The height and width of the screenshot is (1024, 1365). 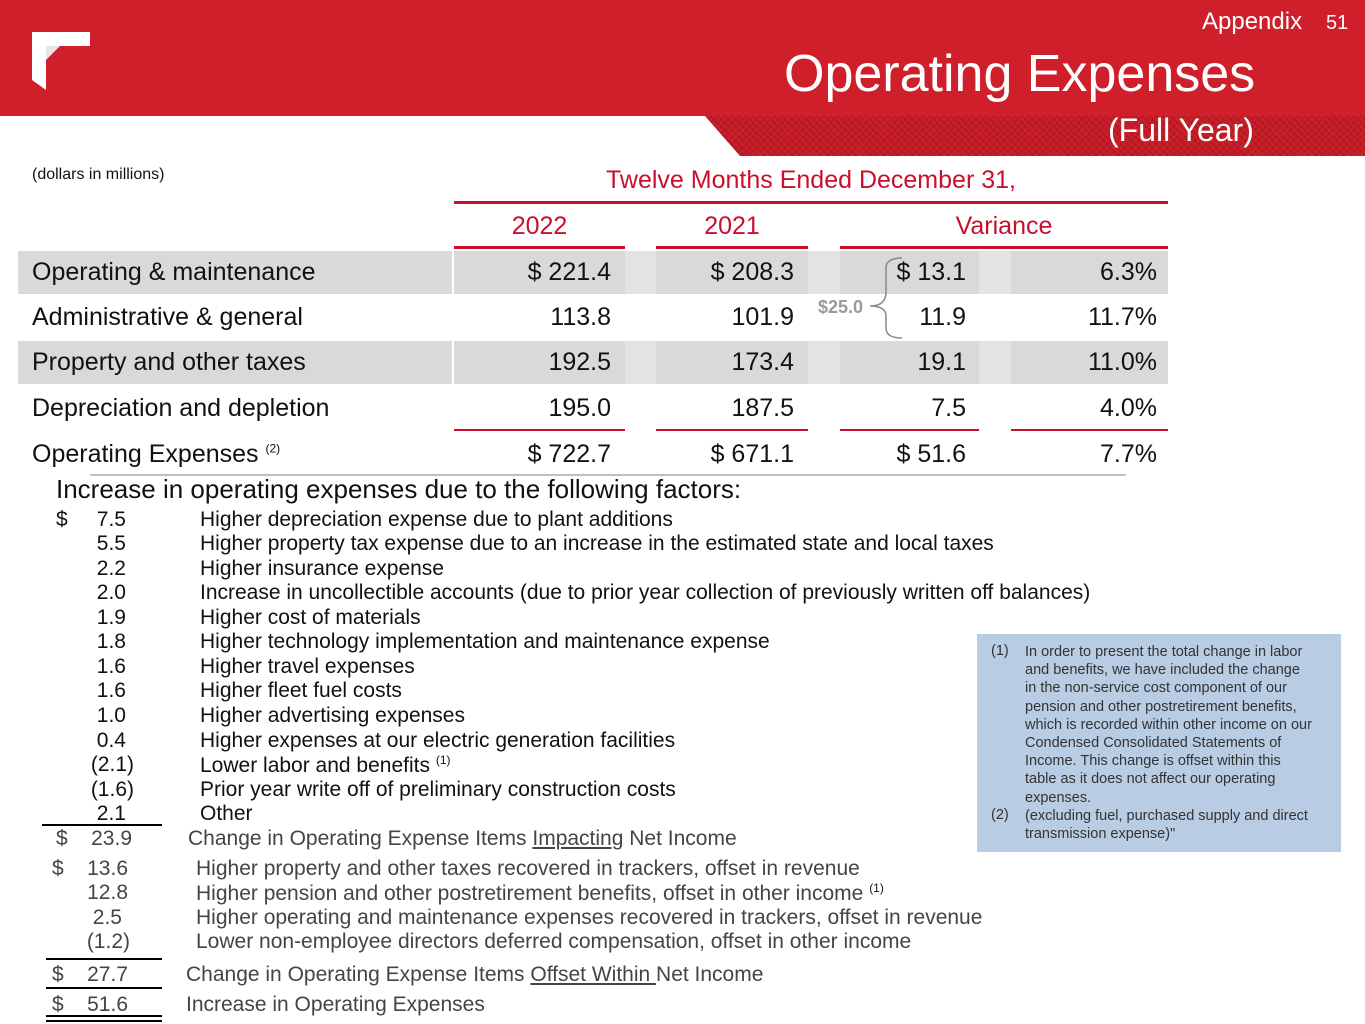 I want to click on total-label: Operating Expenses (2), so click(x=156, y=454).